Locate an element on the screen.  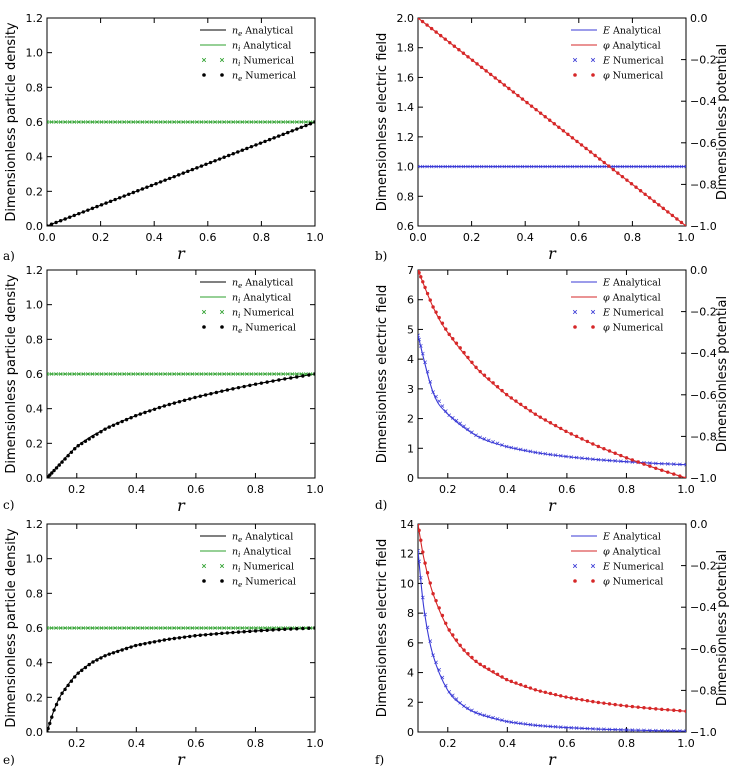
y-tick-label: 1.2 is located at coordinates (406, 137).